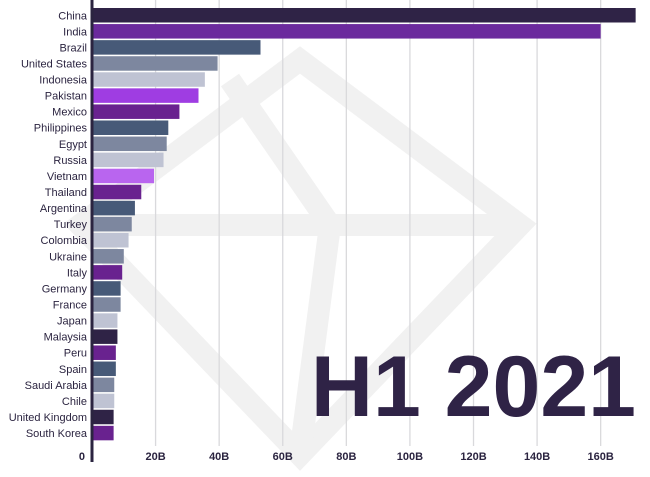 The width and height of the screenshot is (650, 477). Describe the element at coordinates (66, 97) in the screenshot. I see `category-label-pakistan: Pakistan` at that location.